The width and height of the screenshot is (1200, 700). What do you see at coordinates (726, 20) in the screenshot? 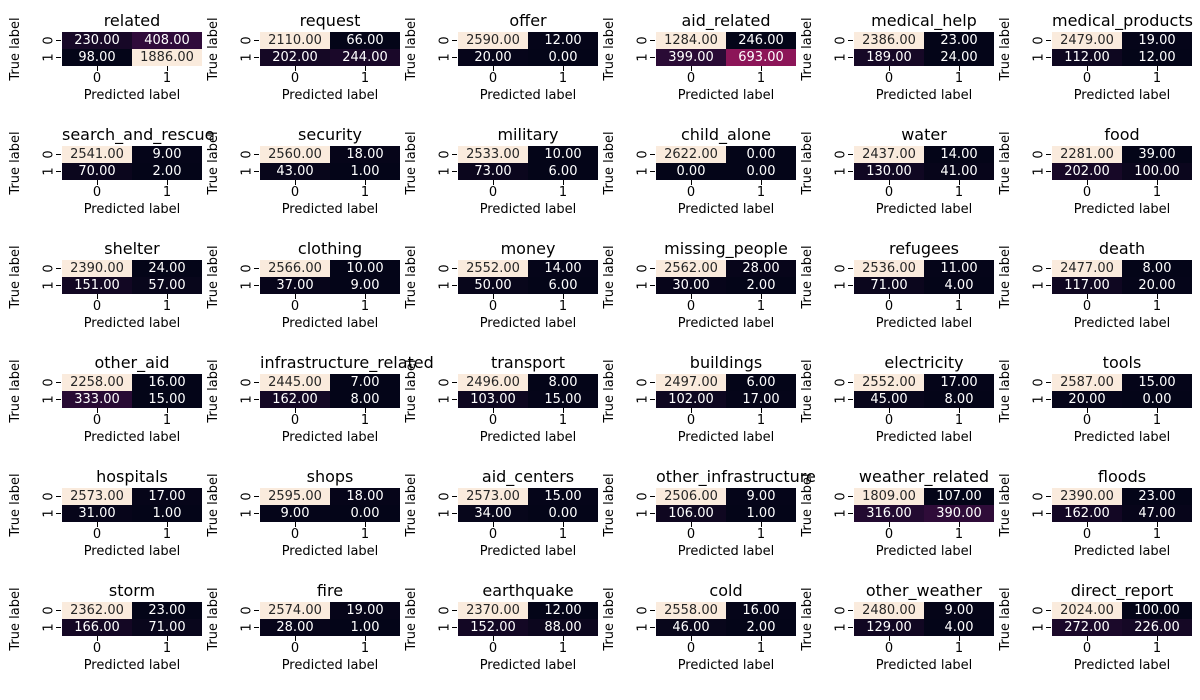
I see `panel-title: aid_related` at bounding box center [726, 20].